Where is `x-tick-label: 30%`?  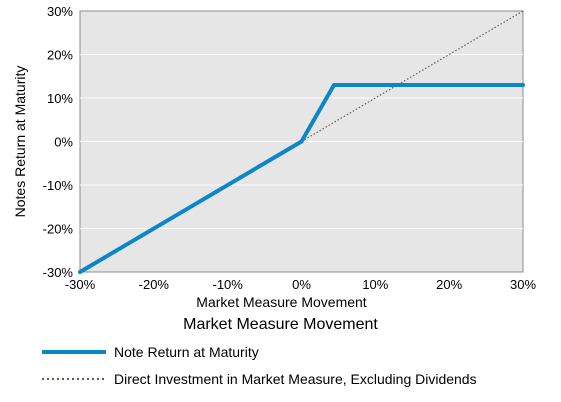 x-tick-label: 30% is located at coordinates (523, 284).